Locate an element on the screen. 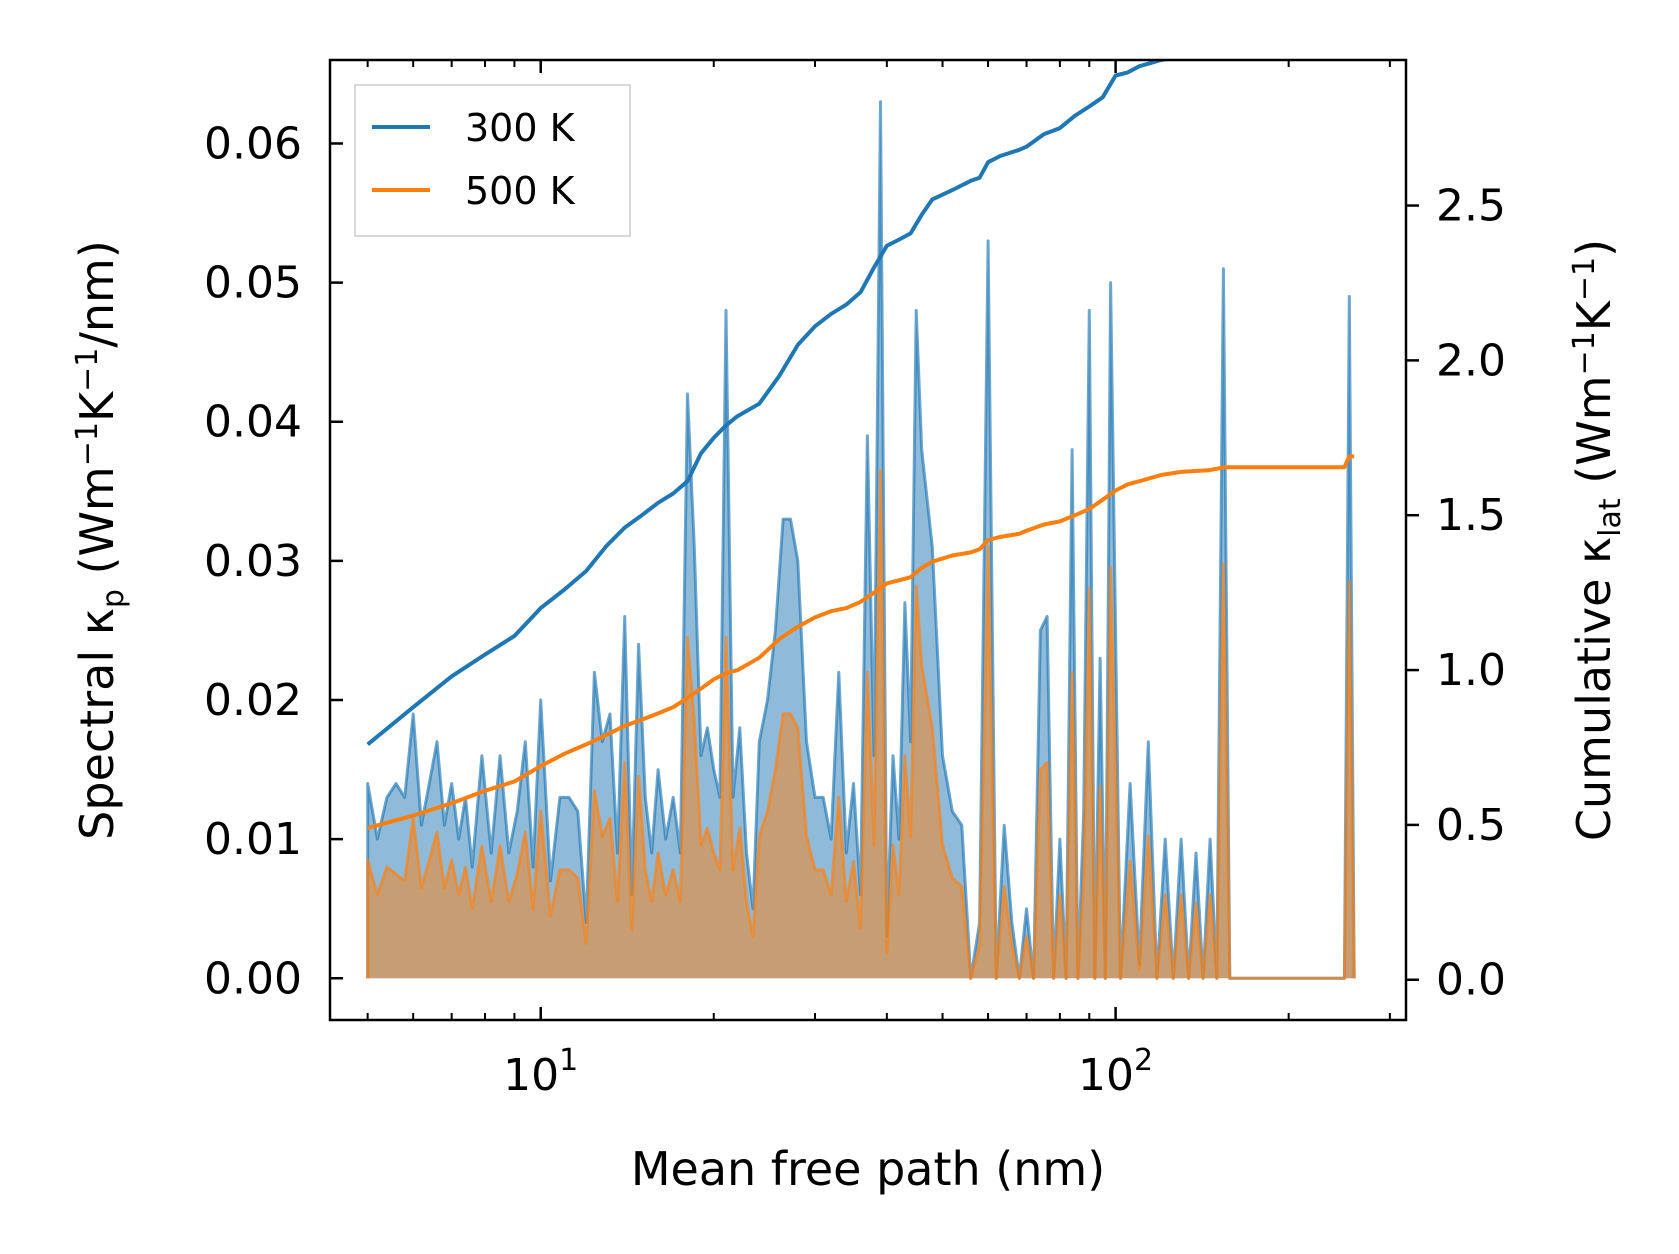  x-tick-label: 10² is located at coordinates (1115, 1072).